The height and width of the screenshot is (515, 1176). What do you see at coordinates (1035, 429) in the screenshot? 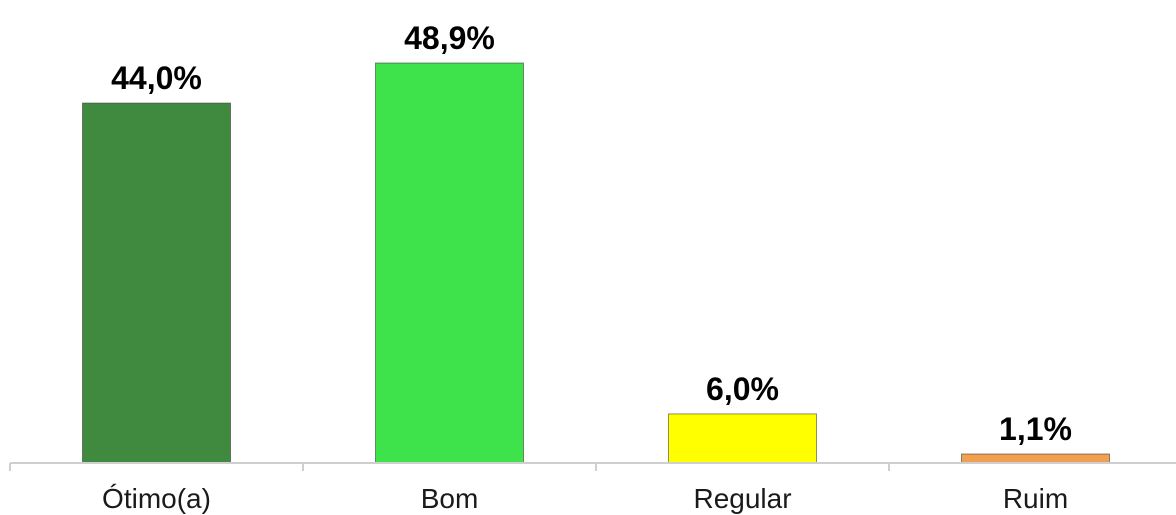
I see `data-label-3: 1,1%` at bounding box center [1035, 429].